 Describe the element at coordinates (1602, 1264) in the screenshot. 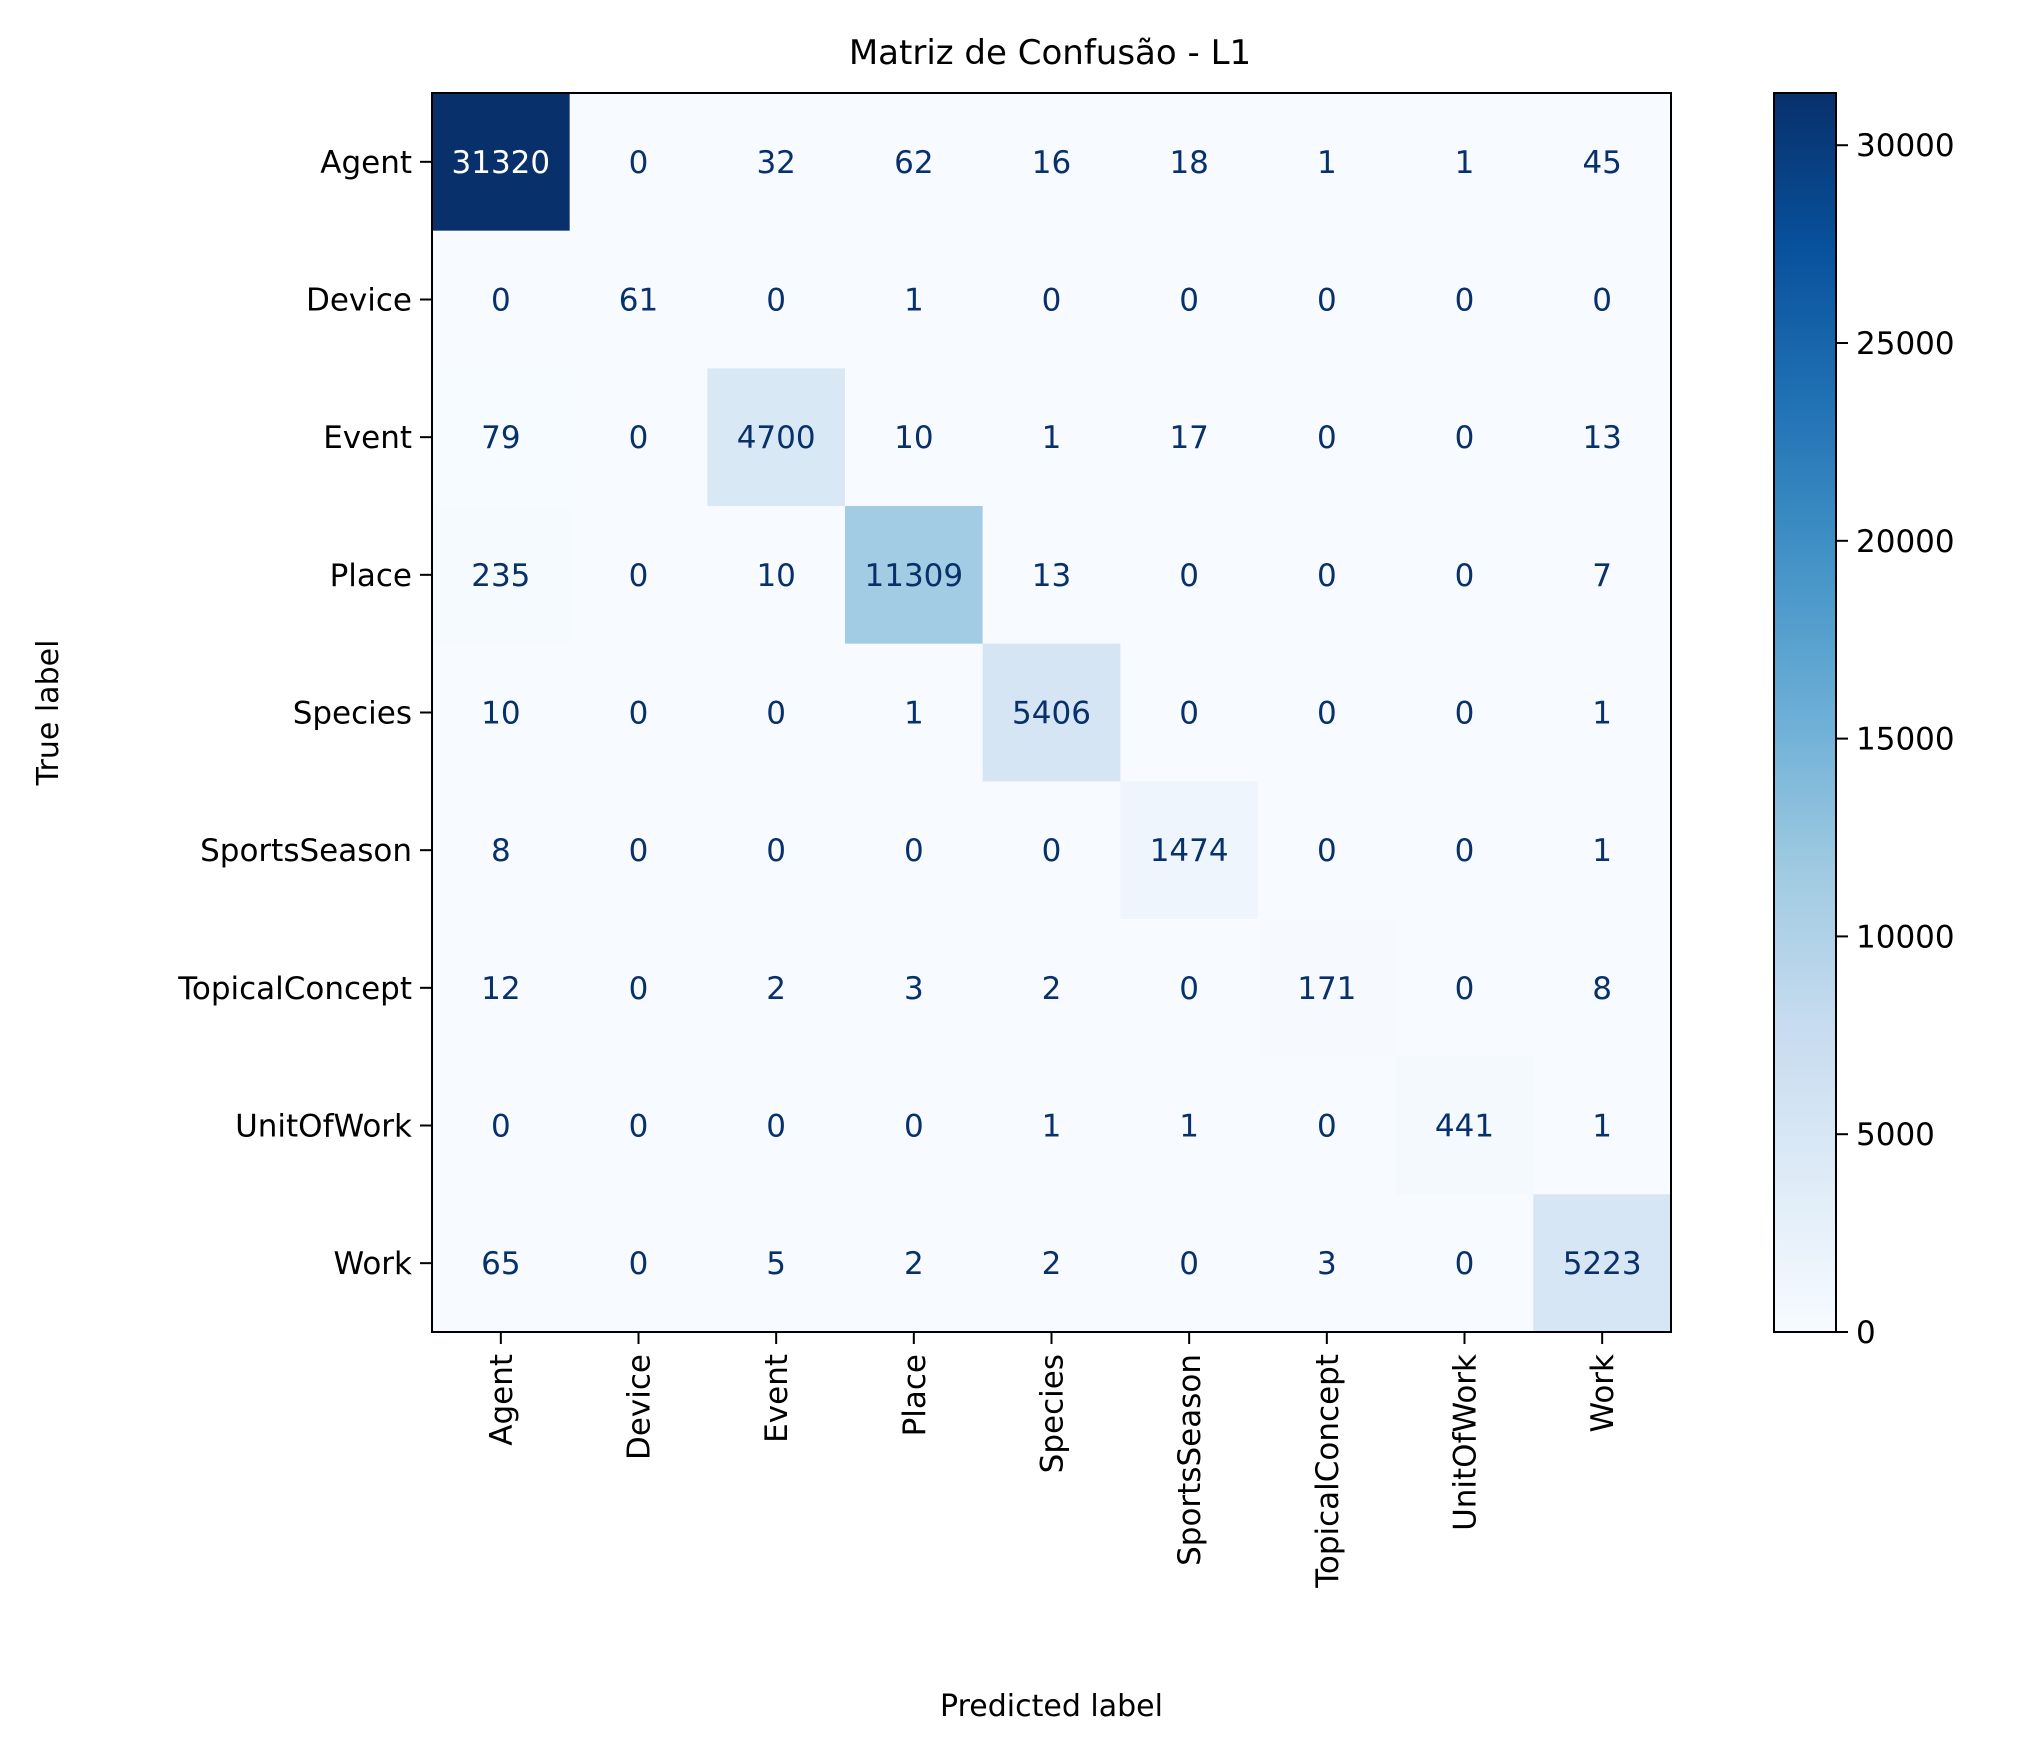

I see `cell-value-label: 5223` at that location.